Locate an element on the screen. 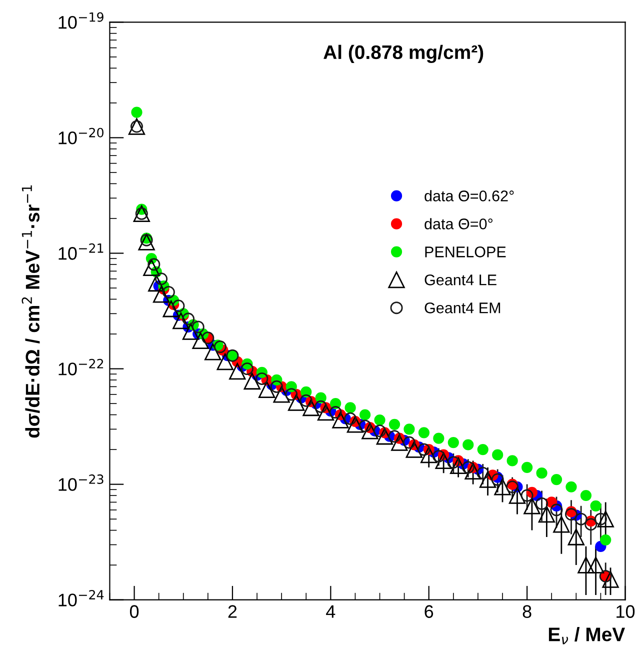  y-tick-label: 10$^{−23}$ is located at coordinates (81, 482).